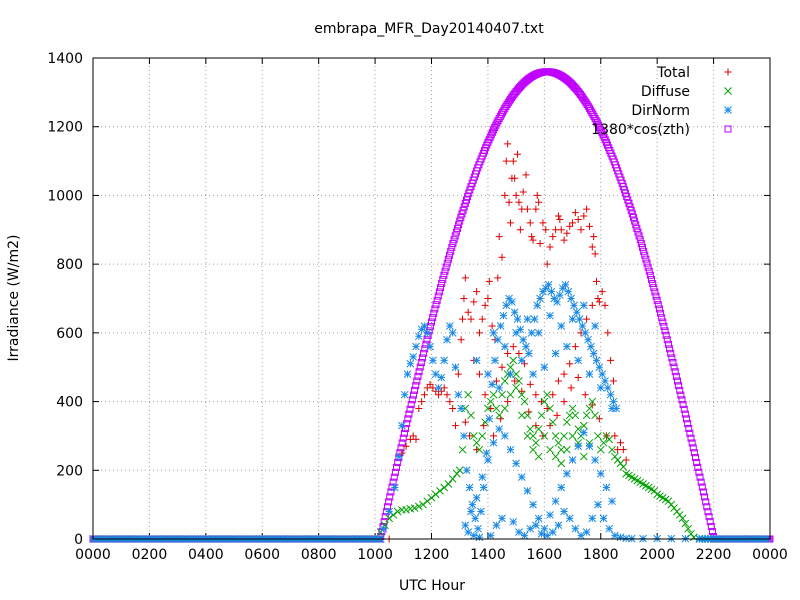 Image resolution: width=800 pixels, height=600 pixels. Describe the element at coordinates (640, 130) in the screenshot. I see `legend-label: 1380*cos(zth)` at that location.